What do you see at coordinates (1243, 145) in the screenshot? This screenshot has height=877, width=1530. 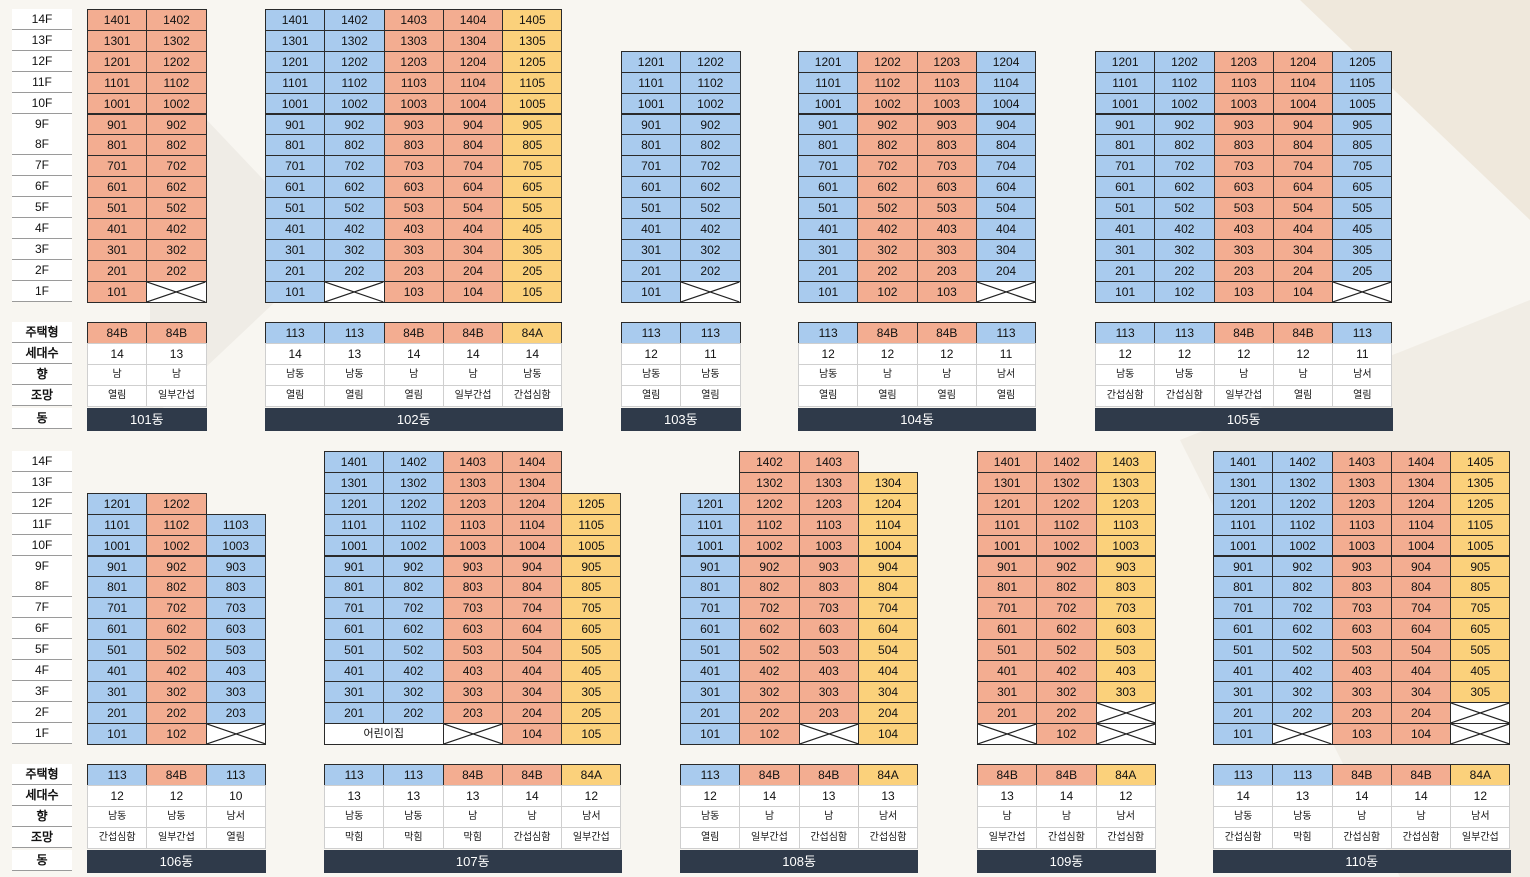 I see `unit-cell: 803` at bounding box center [1243, 145].